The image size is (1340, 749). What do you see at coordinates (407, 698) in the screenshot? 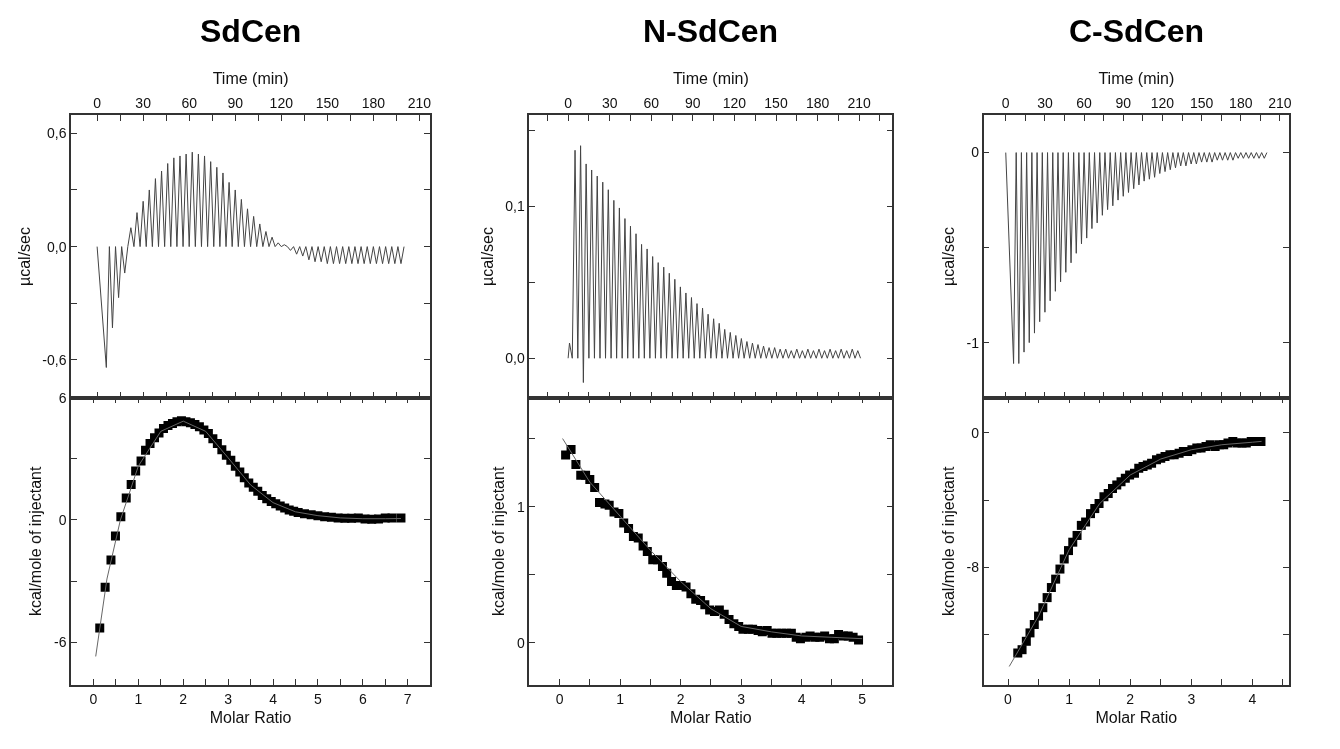
I see `x-tick-label: 7` at bounding box center [407, 698].